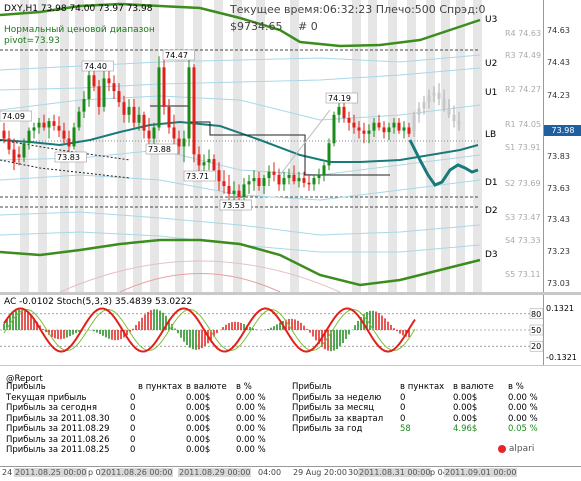  I want to click on price-tick: 73.83, so click(558, 156).